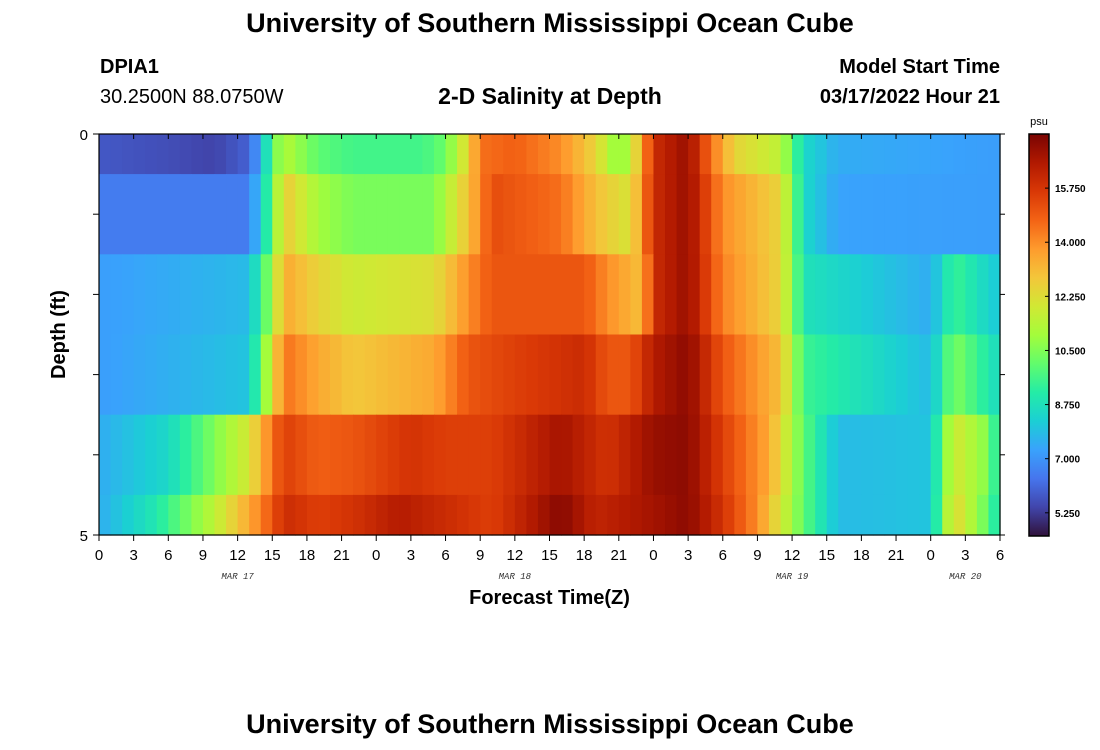 This screenshot has height=750, width=1100. Describe the element at coordinates (1067, 460) in the screenshot. I see `colorbar-tick-label: 7.000` at that location.